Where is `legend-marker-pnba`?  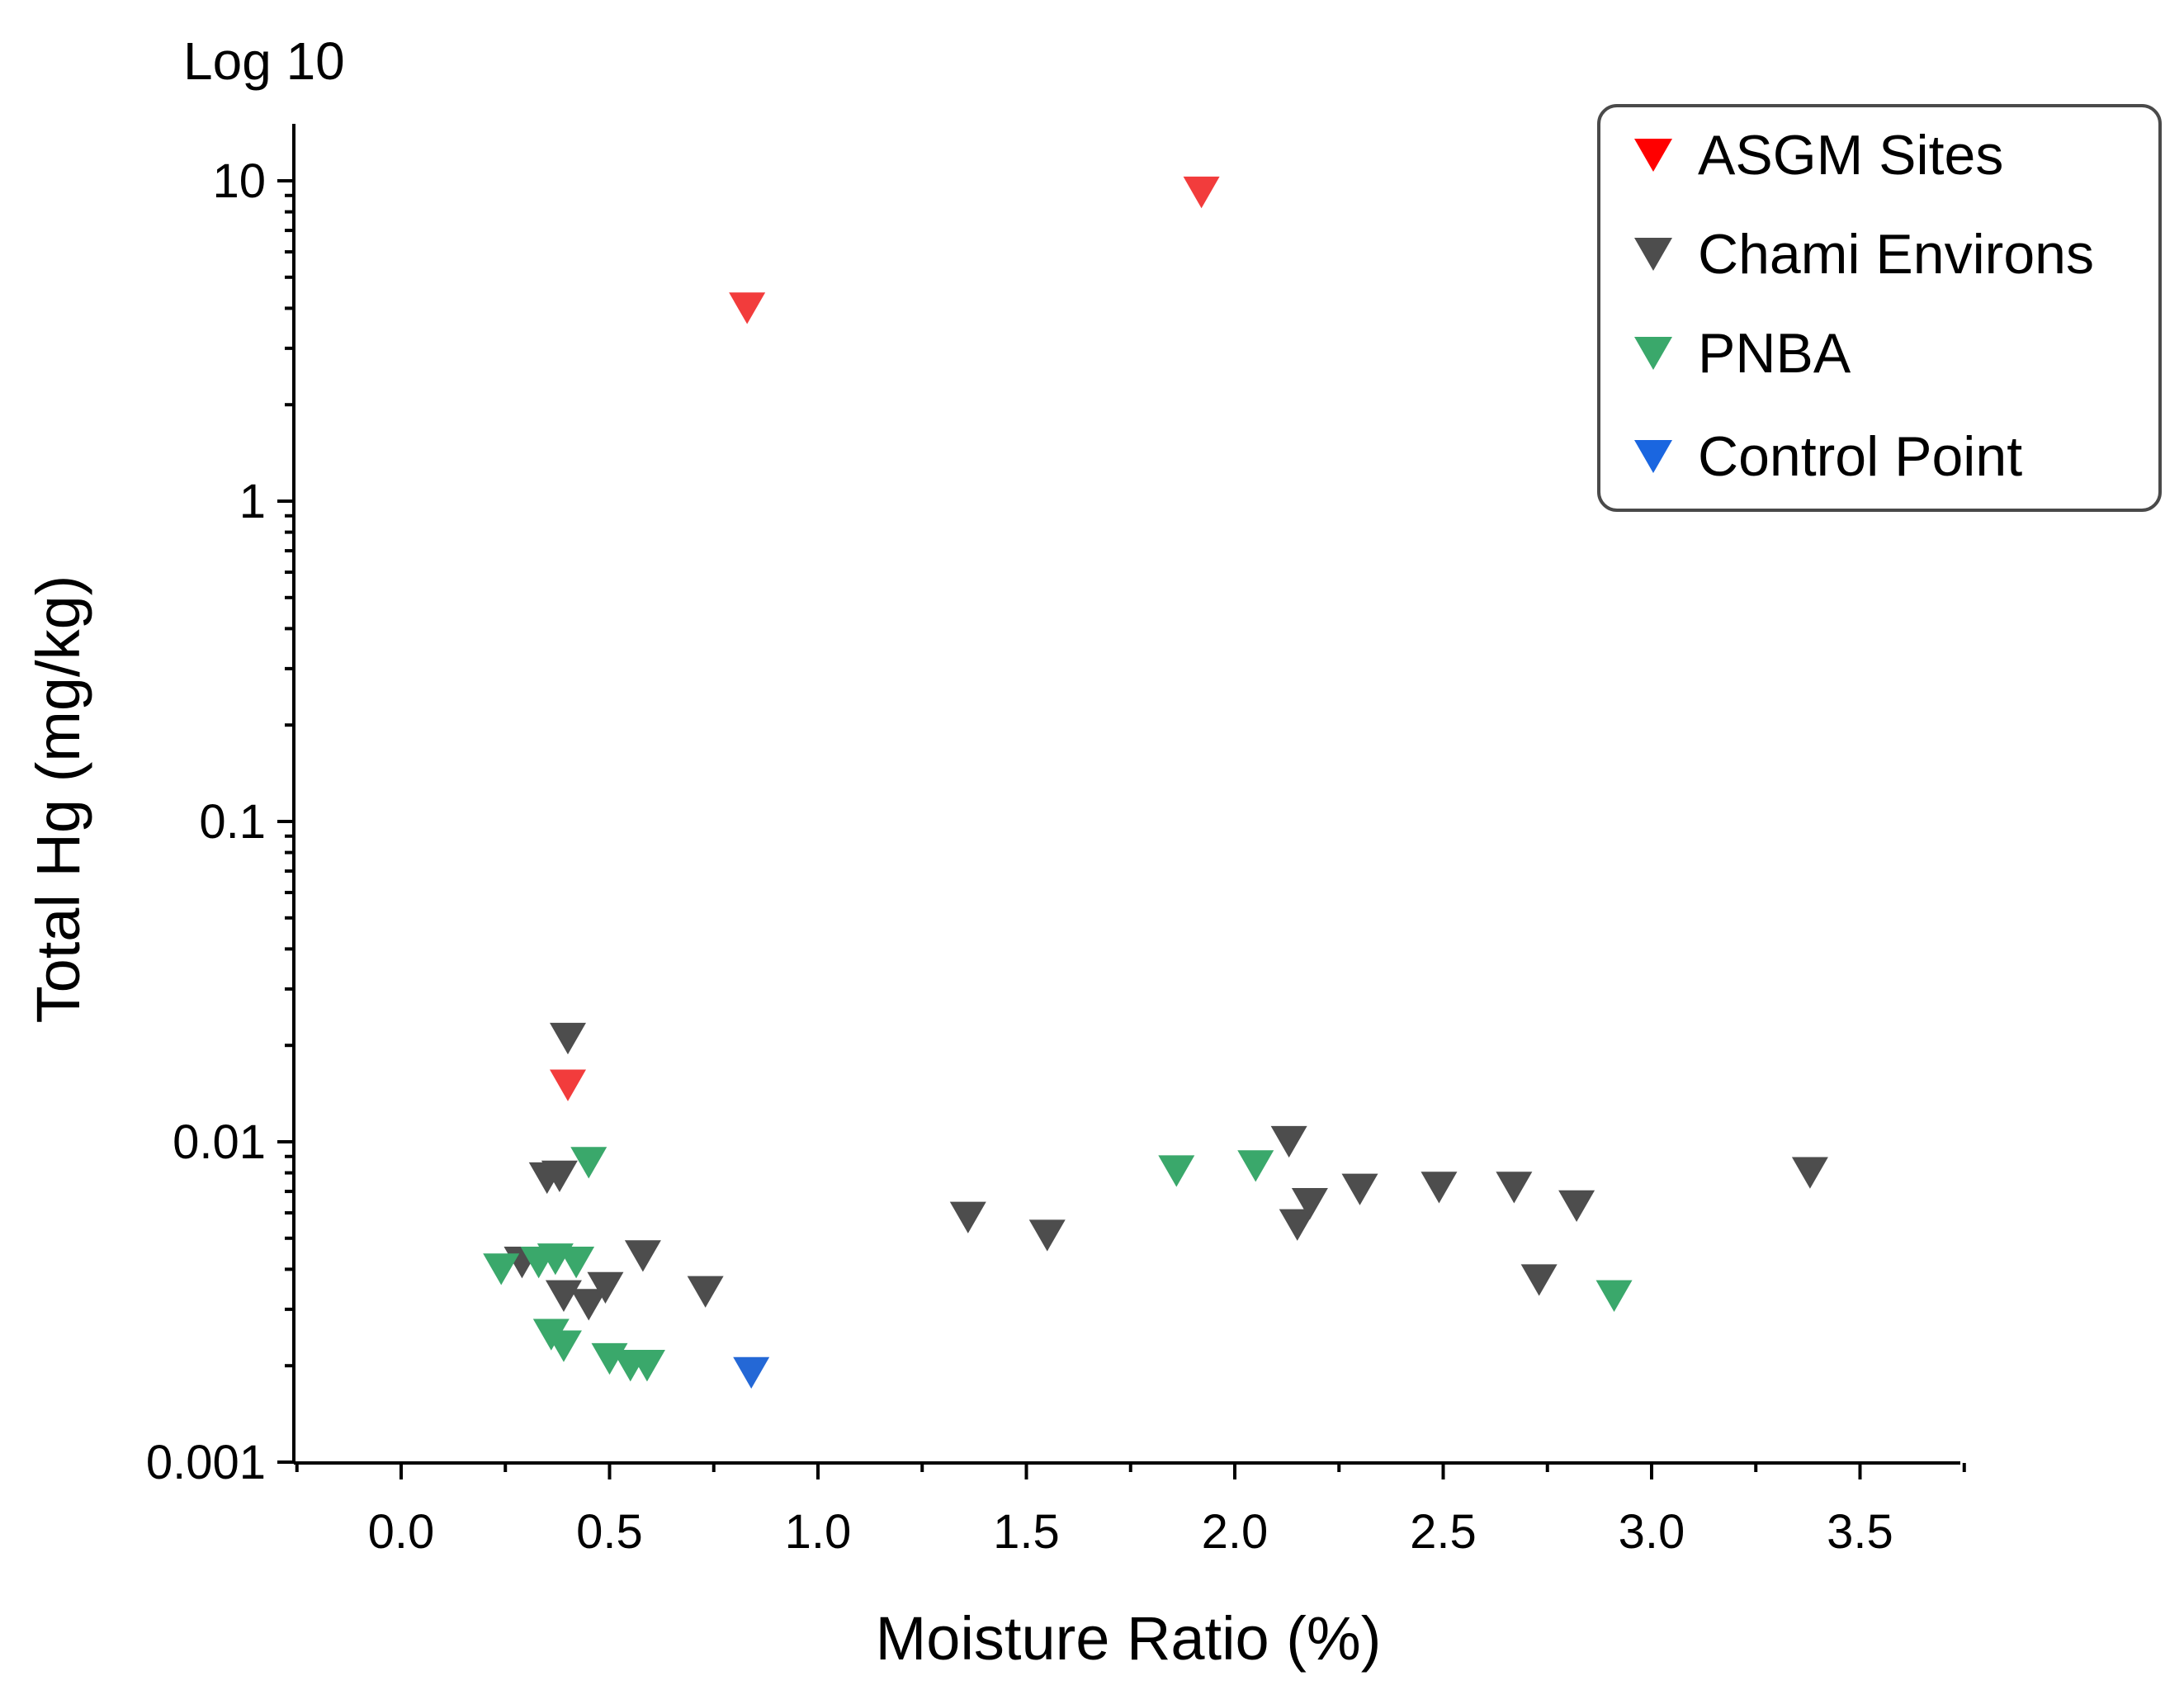 legend-marker-pnba is located at coordinates (1653, 354).